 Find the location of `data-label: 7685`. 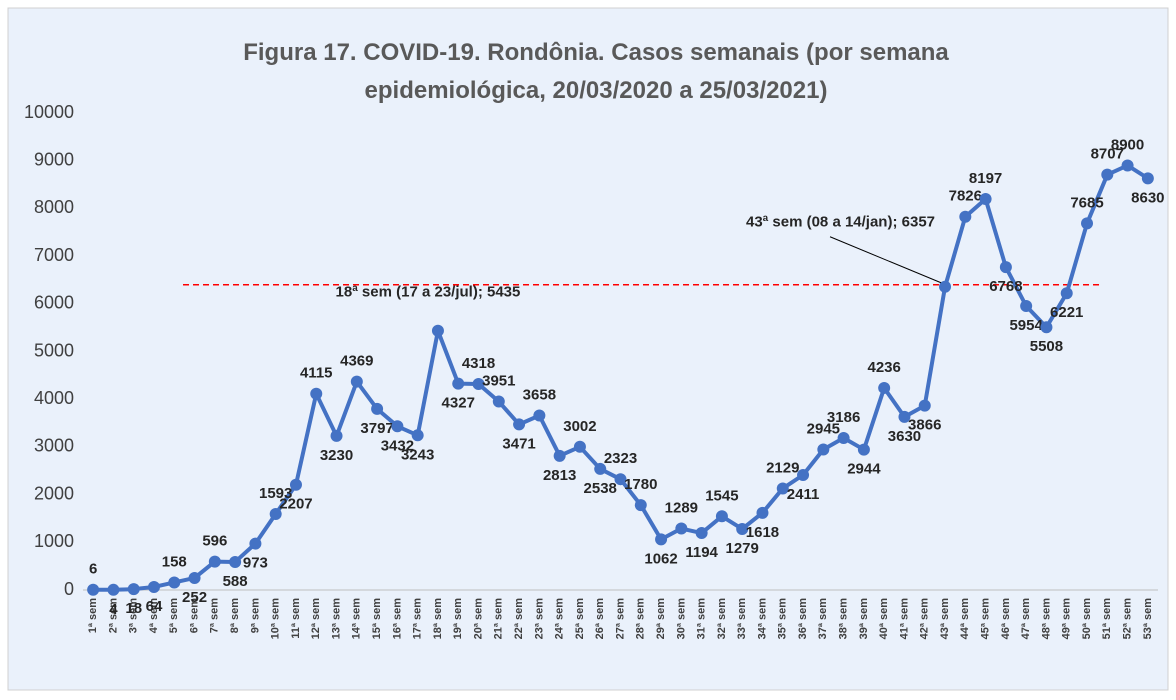

data-label: 7685 is located at coordinates (1086, 202).